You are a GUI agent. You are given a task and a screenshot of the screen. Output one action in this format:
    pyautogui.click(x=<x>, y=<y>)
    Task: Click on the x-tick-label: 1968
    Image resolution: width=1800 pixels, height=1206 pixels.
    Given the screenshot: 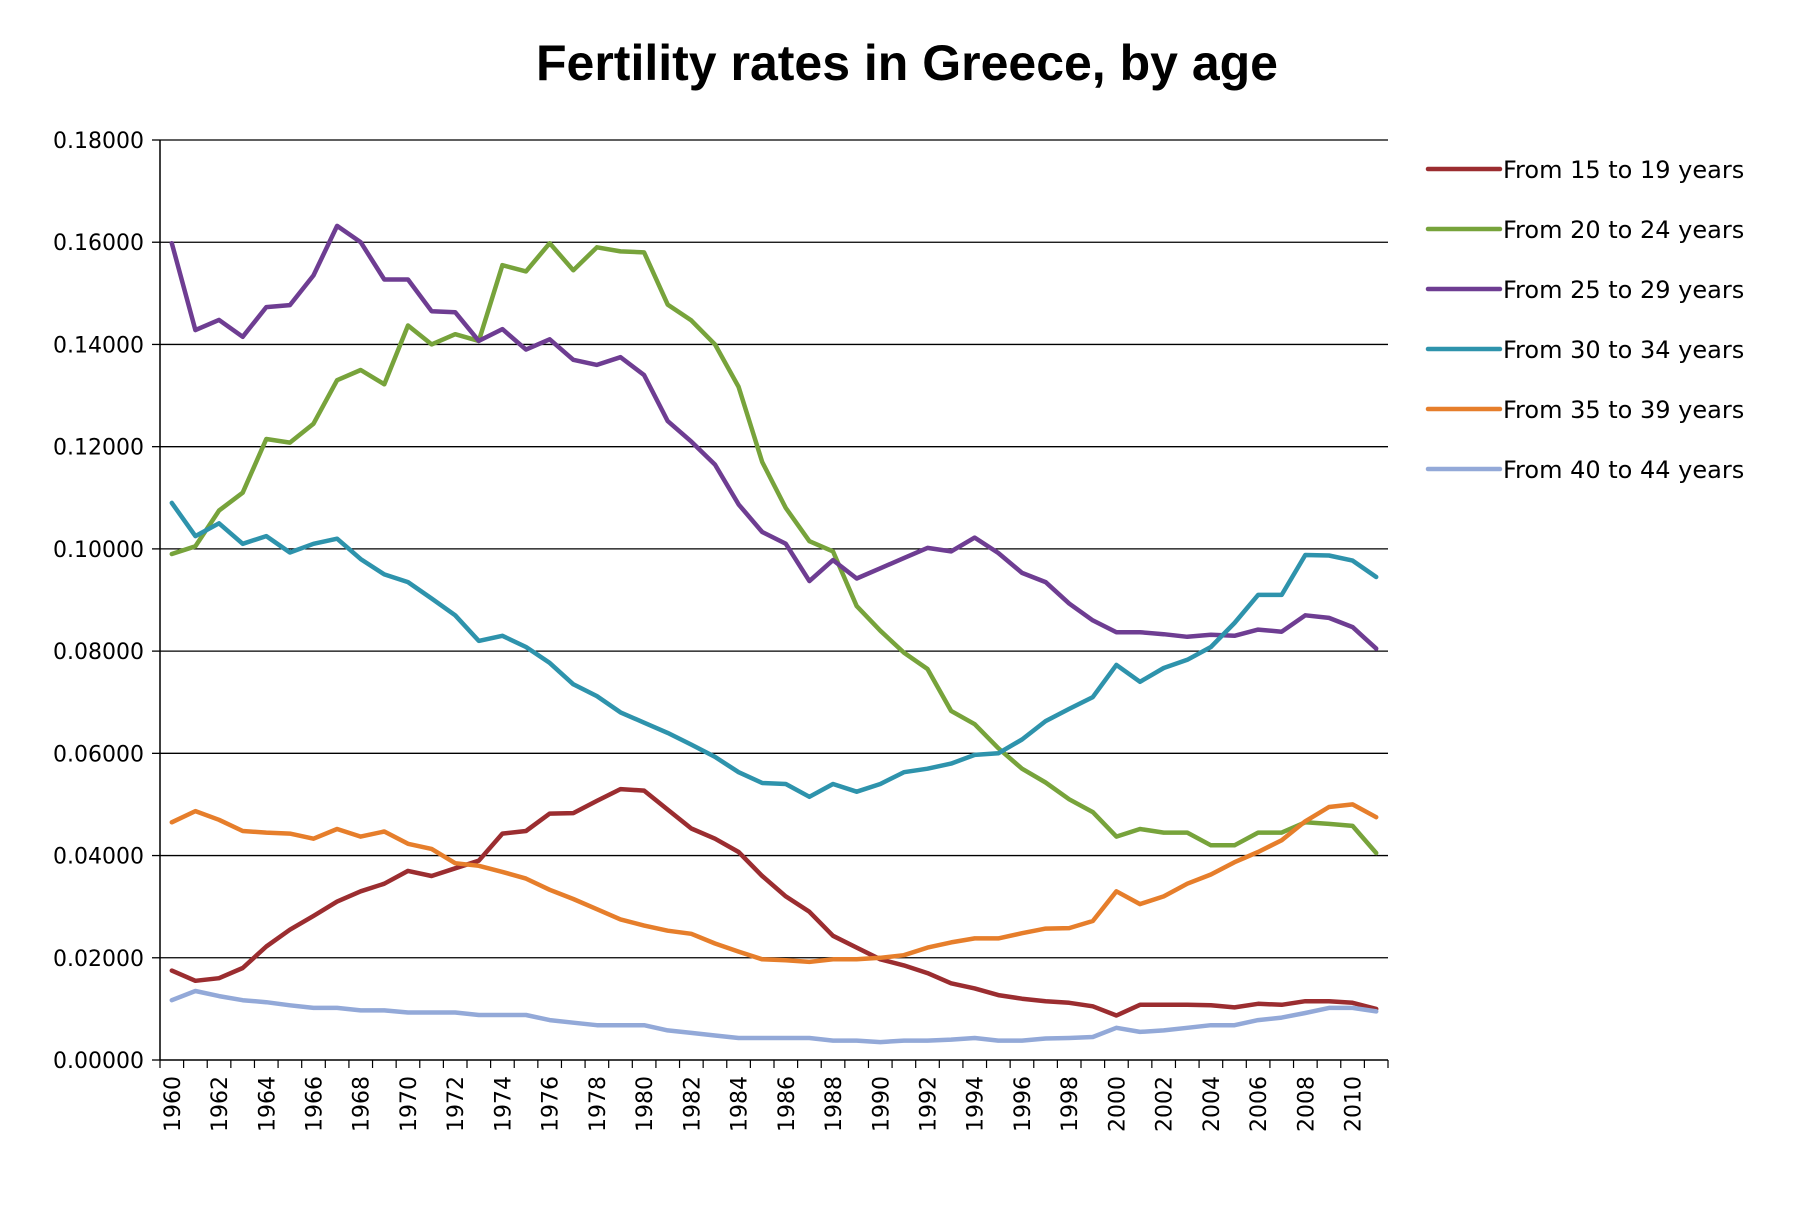 What is the action you would take?
    pyautogui.click(x=362, y=1104)
    